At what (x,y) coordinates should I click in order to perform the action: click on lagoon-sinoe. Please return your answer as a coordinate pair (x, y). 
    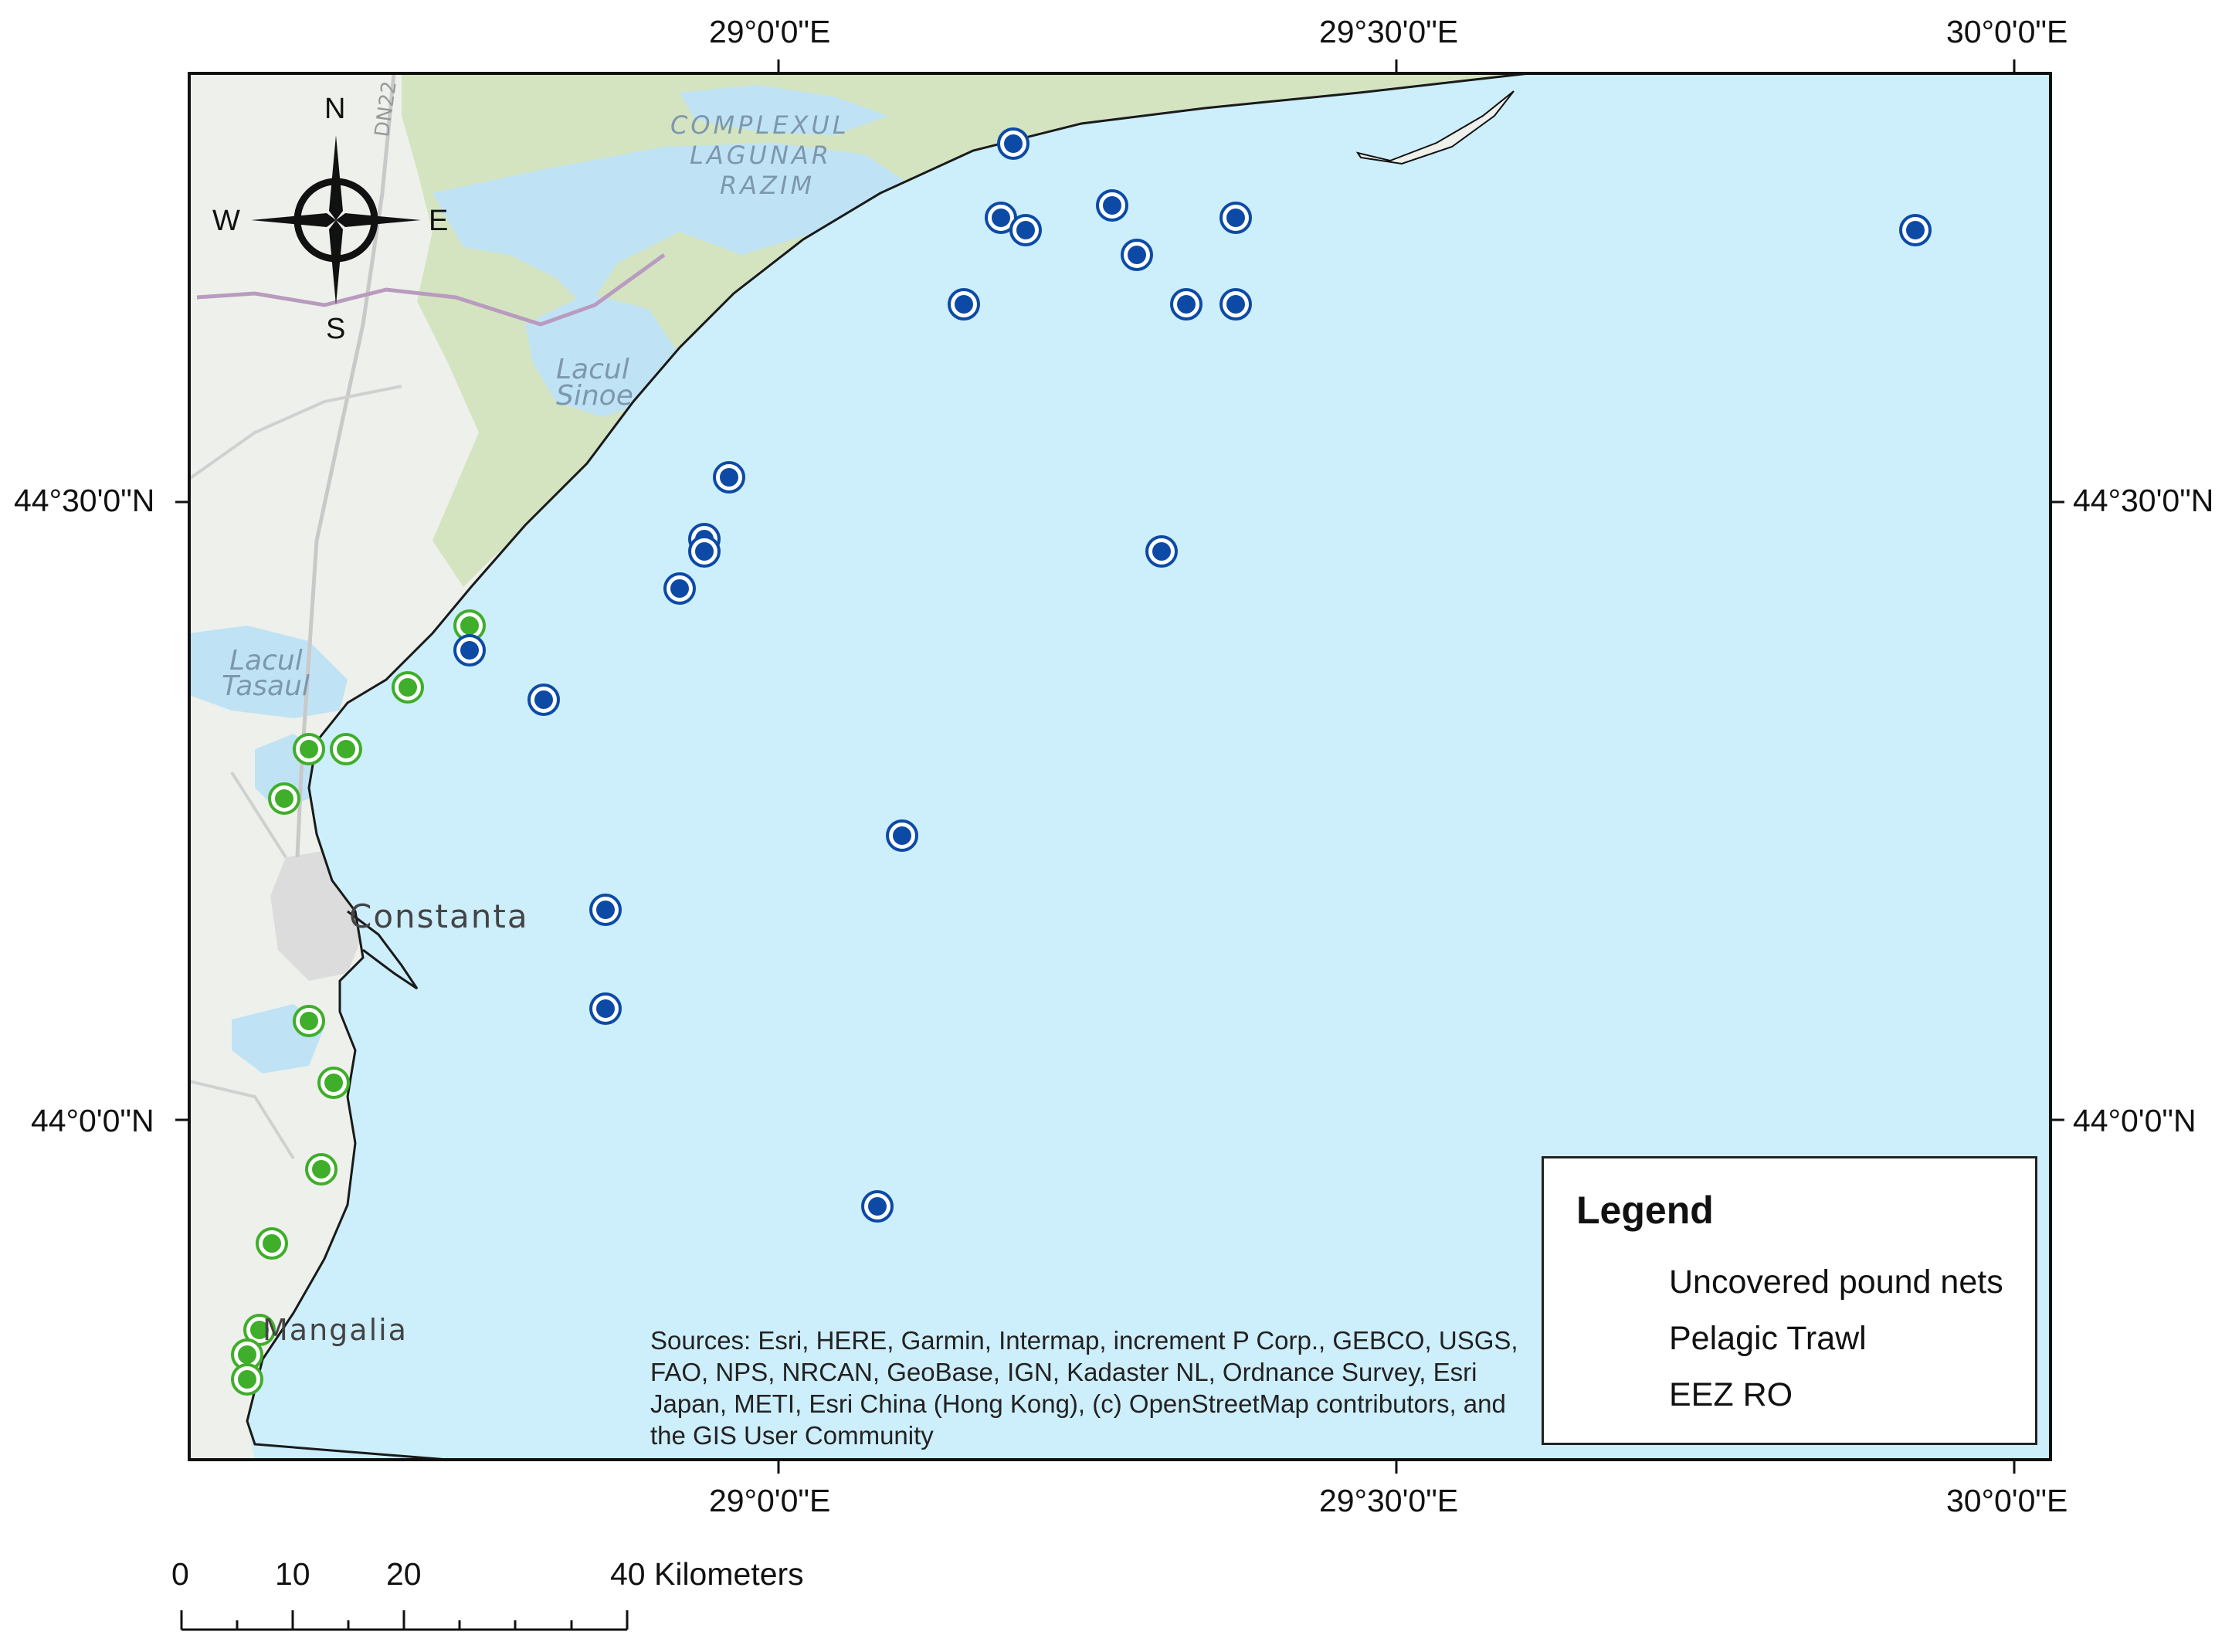
    Looking at the image, I should click on (602, 355).